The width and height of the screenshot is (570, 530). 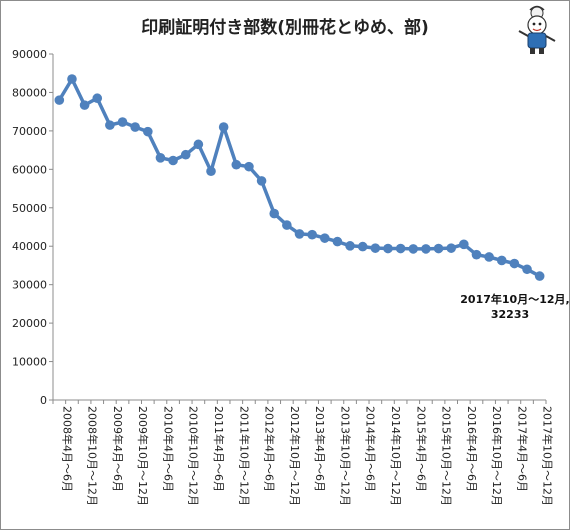 I want to click on x-tick-label: 2014年10月～12月, so click(x=396, y=456).